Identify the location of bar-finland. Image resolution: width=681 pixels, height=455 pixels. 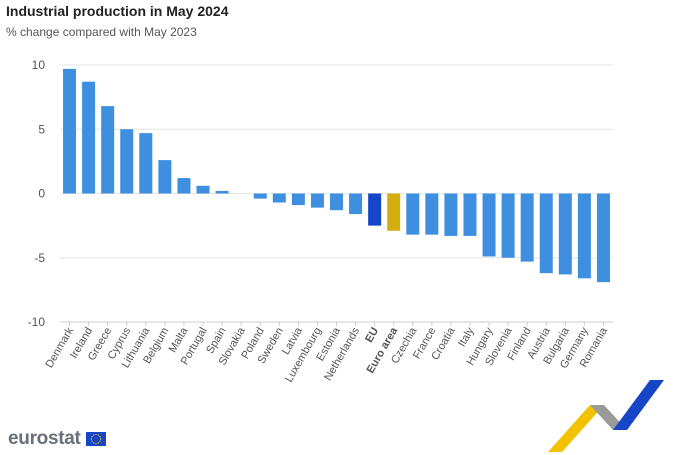
(527, 227).